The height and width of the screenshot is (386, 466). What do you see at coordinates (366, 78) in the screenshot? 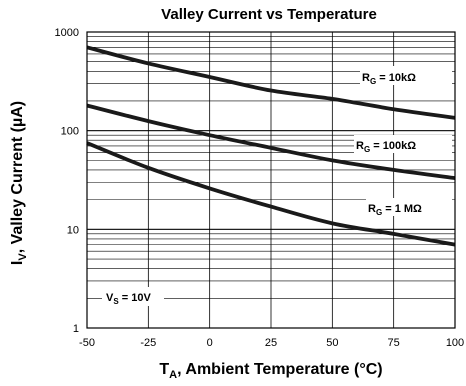
I see `series-label-10k-main: R` at bounding box center [366, 78].